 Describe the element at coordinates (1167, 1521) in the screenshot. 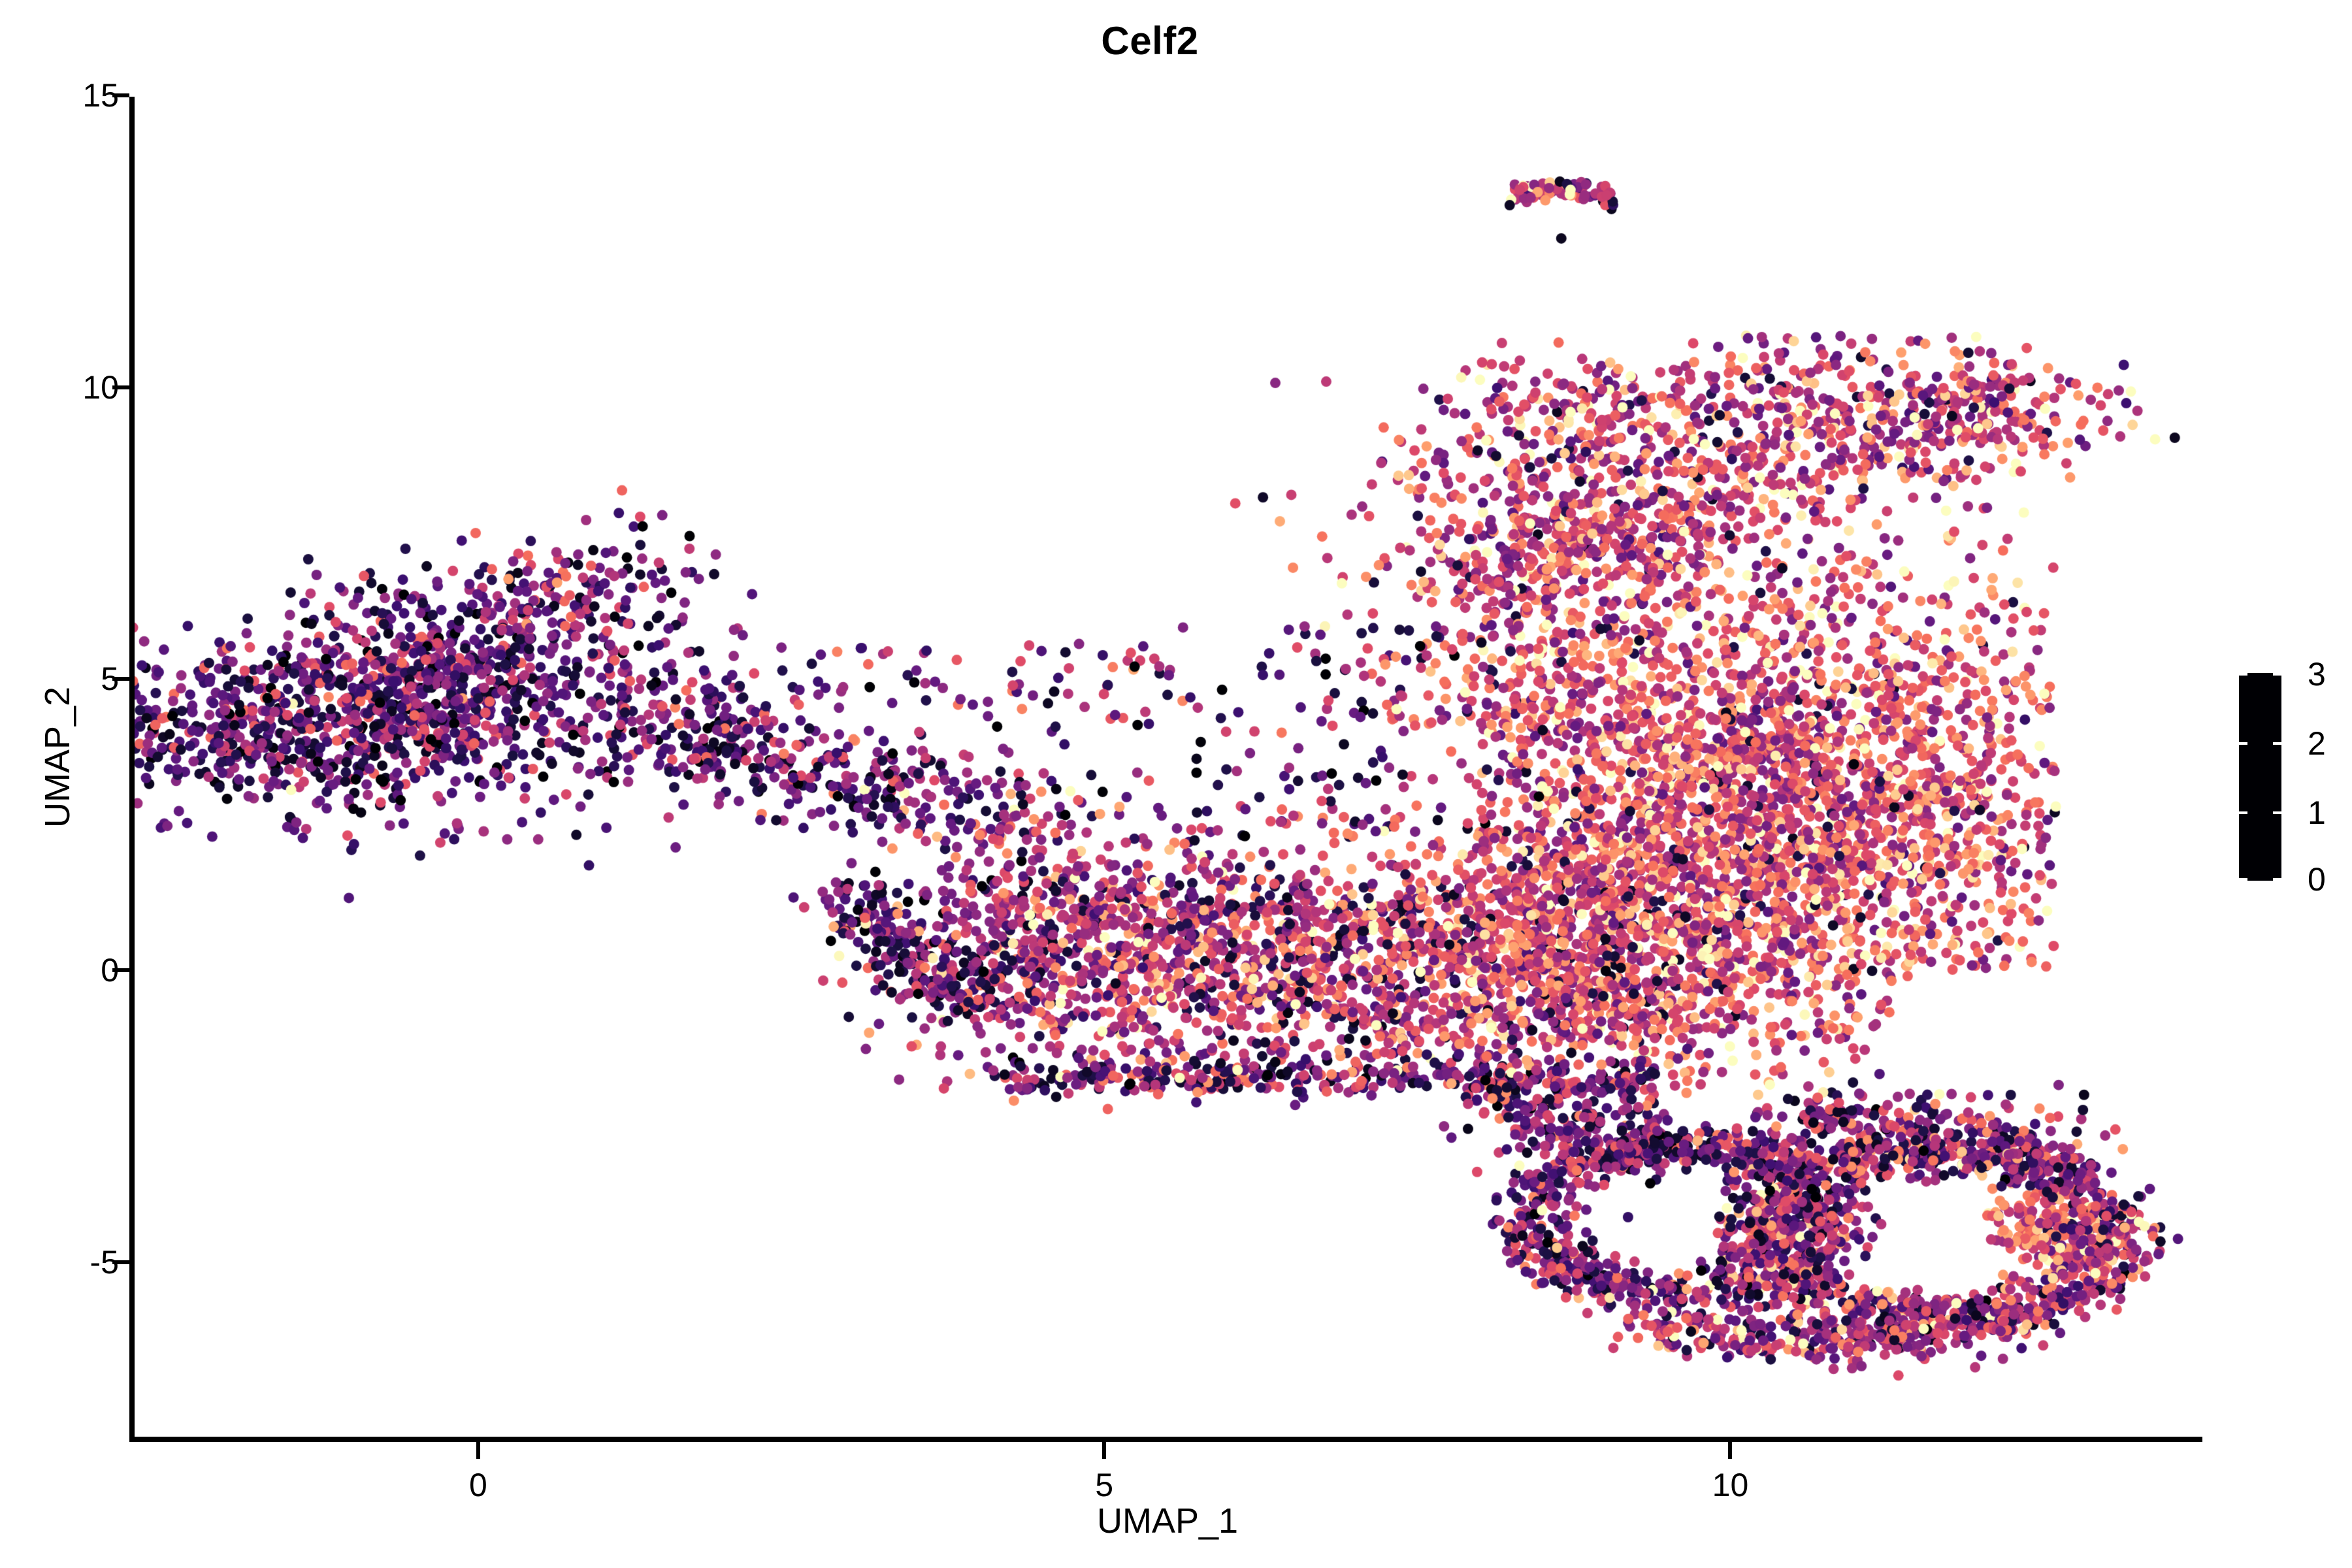

I see `x-axis-title: UMAP_1` at that location.